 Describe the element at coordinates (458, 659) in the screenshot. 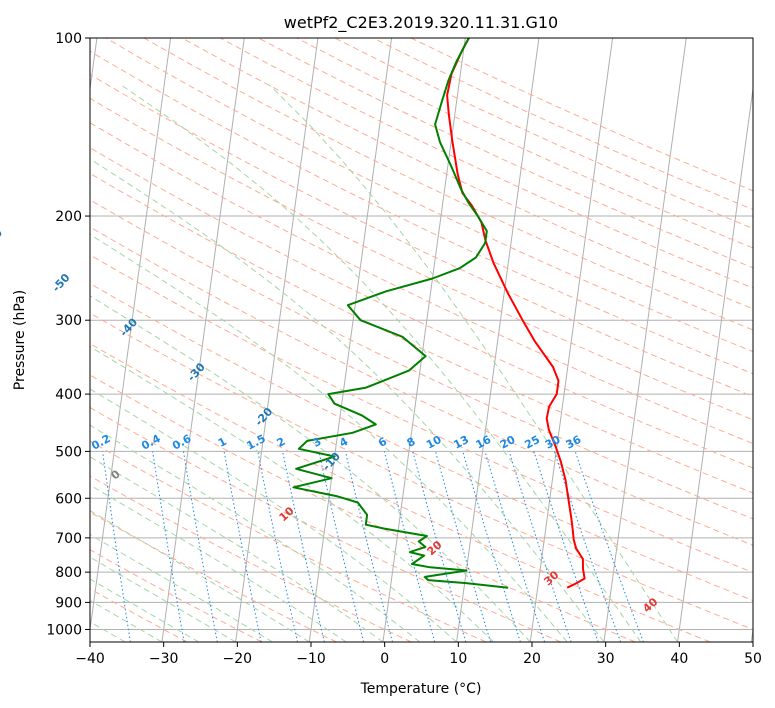

I see `x-tick-label: 10` at that location.